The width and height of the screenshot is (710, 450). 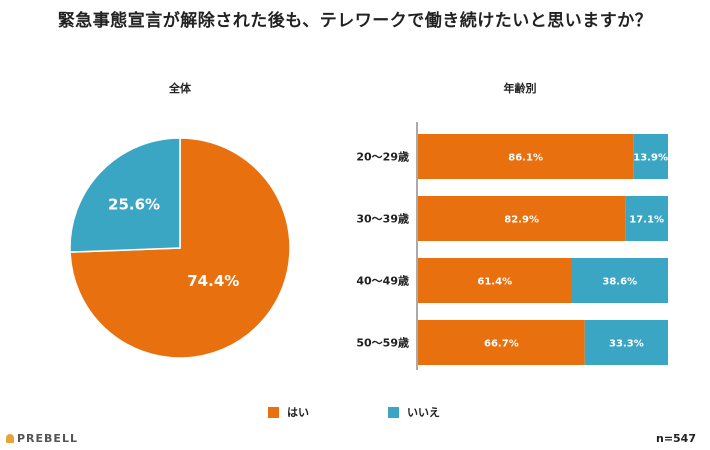 I want to click on sample-size: n=547, so click(x=675, y=438).